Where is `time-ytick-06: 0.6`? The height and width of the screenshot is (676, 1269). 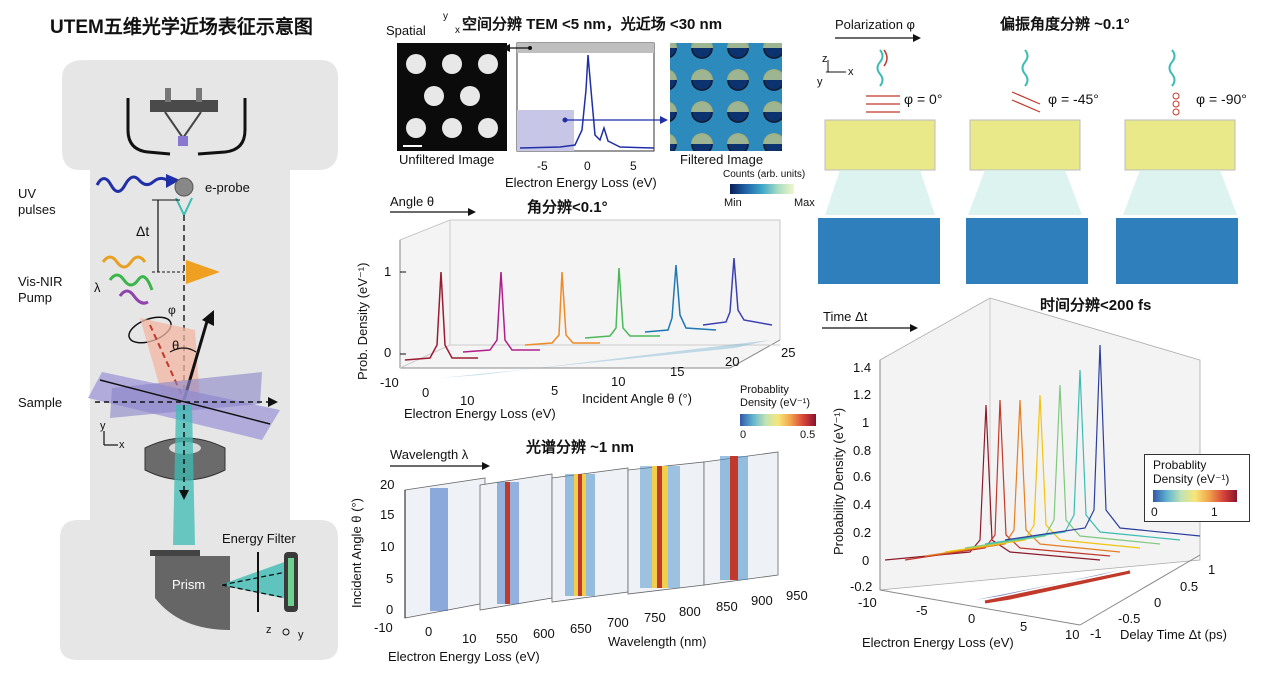 time-ytick-06: 0.6 is located at coordinates (862, 476).